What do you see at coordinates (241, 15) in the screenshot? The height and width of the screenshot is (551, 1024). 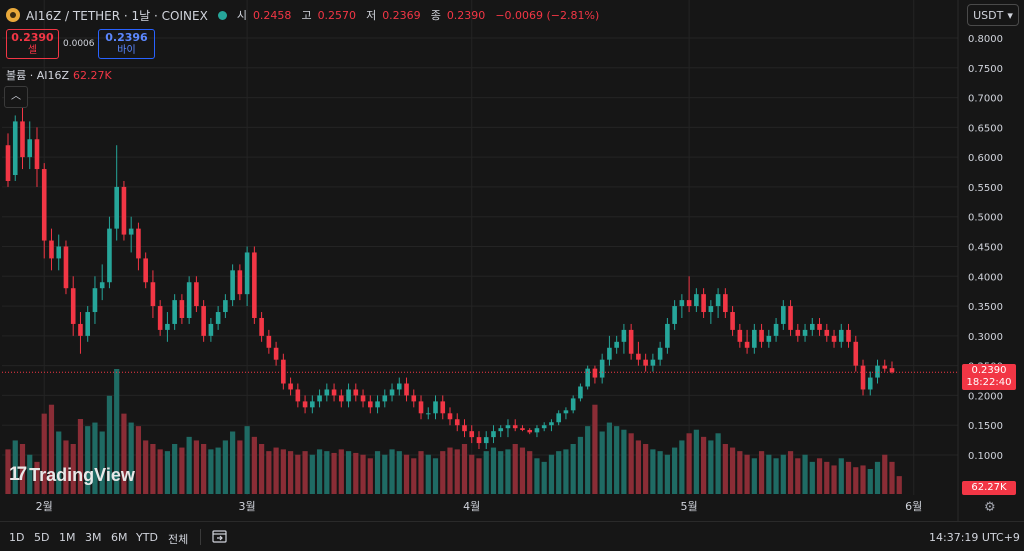 I see `open-label: 시` at bounding box center [241, 15].